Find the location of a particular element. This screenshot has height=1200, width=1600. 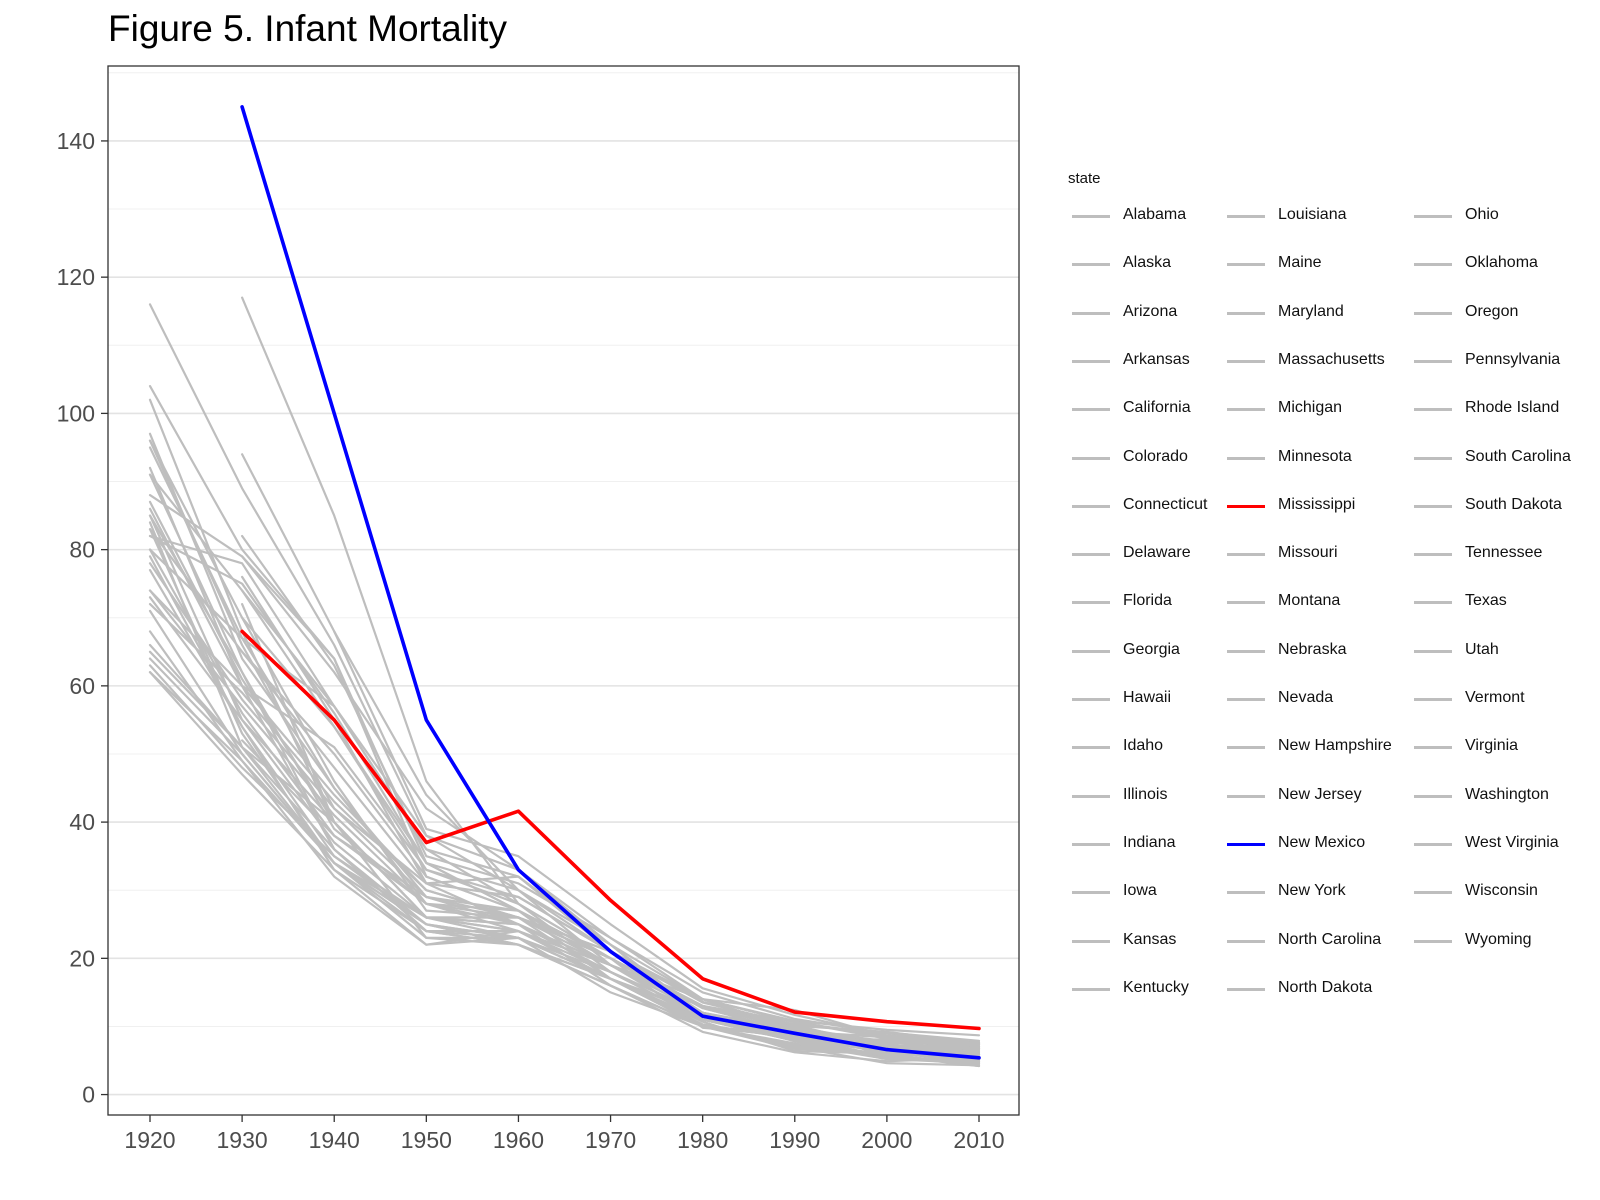

legend-label: North Dakota is located at coordinates (1325, 987).